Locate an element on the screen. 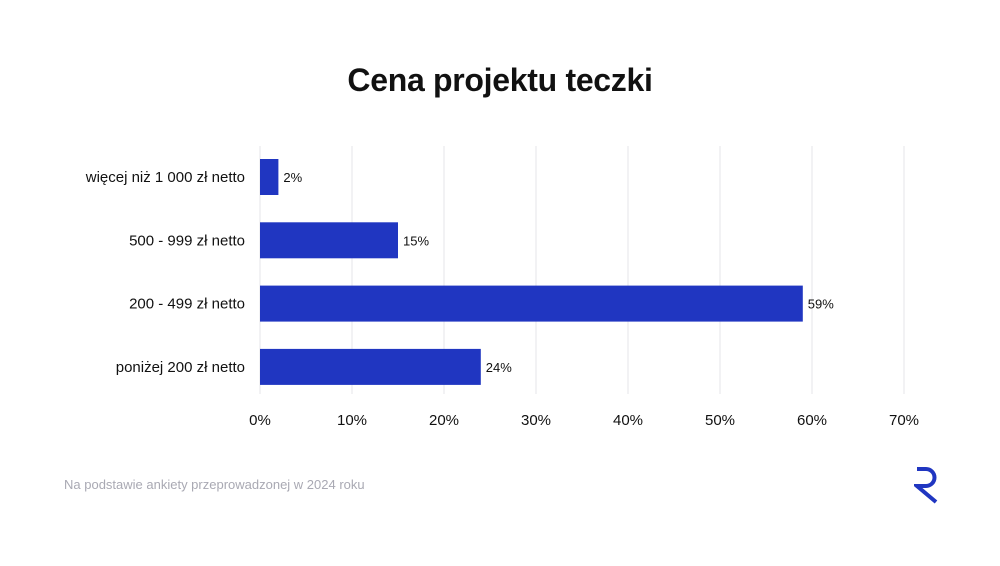  x-tick-label: 20% is located at coordinates (444, 420).